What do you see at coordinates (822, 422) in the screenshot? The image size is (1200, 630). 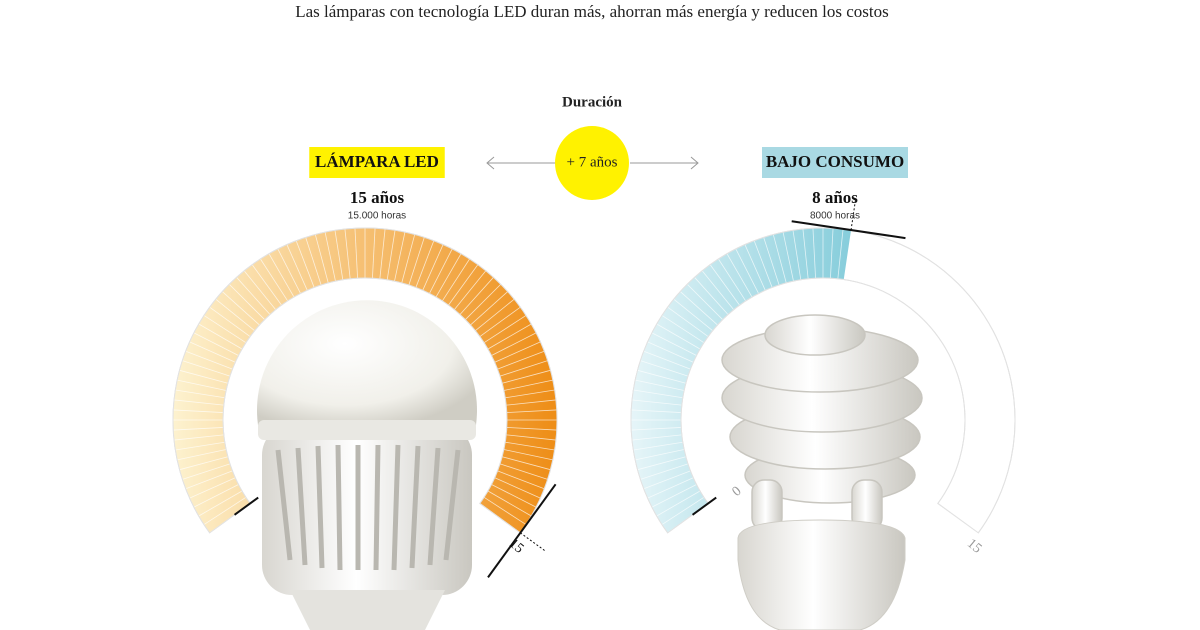 I see `cfl-spiral` at bounding box center [822, 422].